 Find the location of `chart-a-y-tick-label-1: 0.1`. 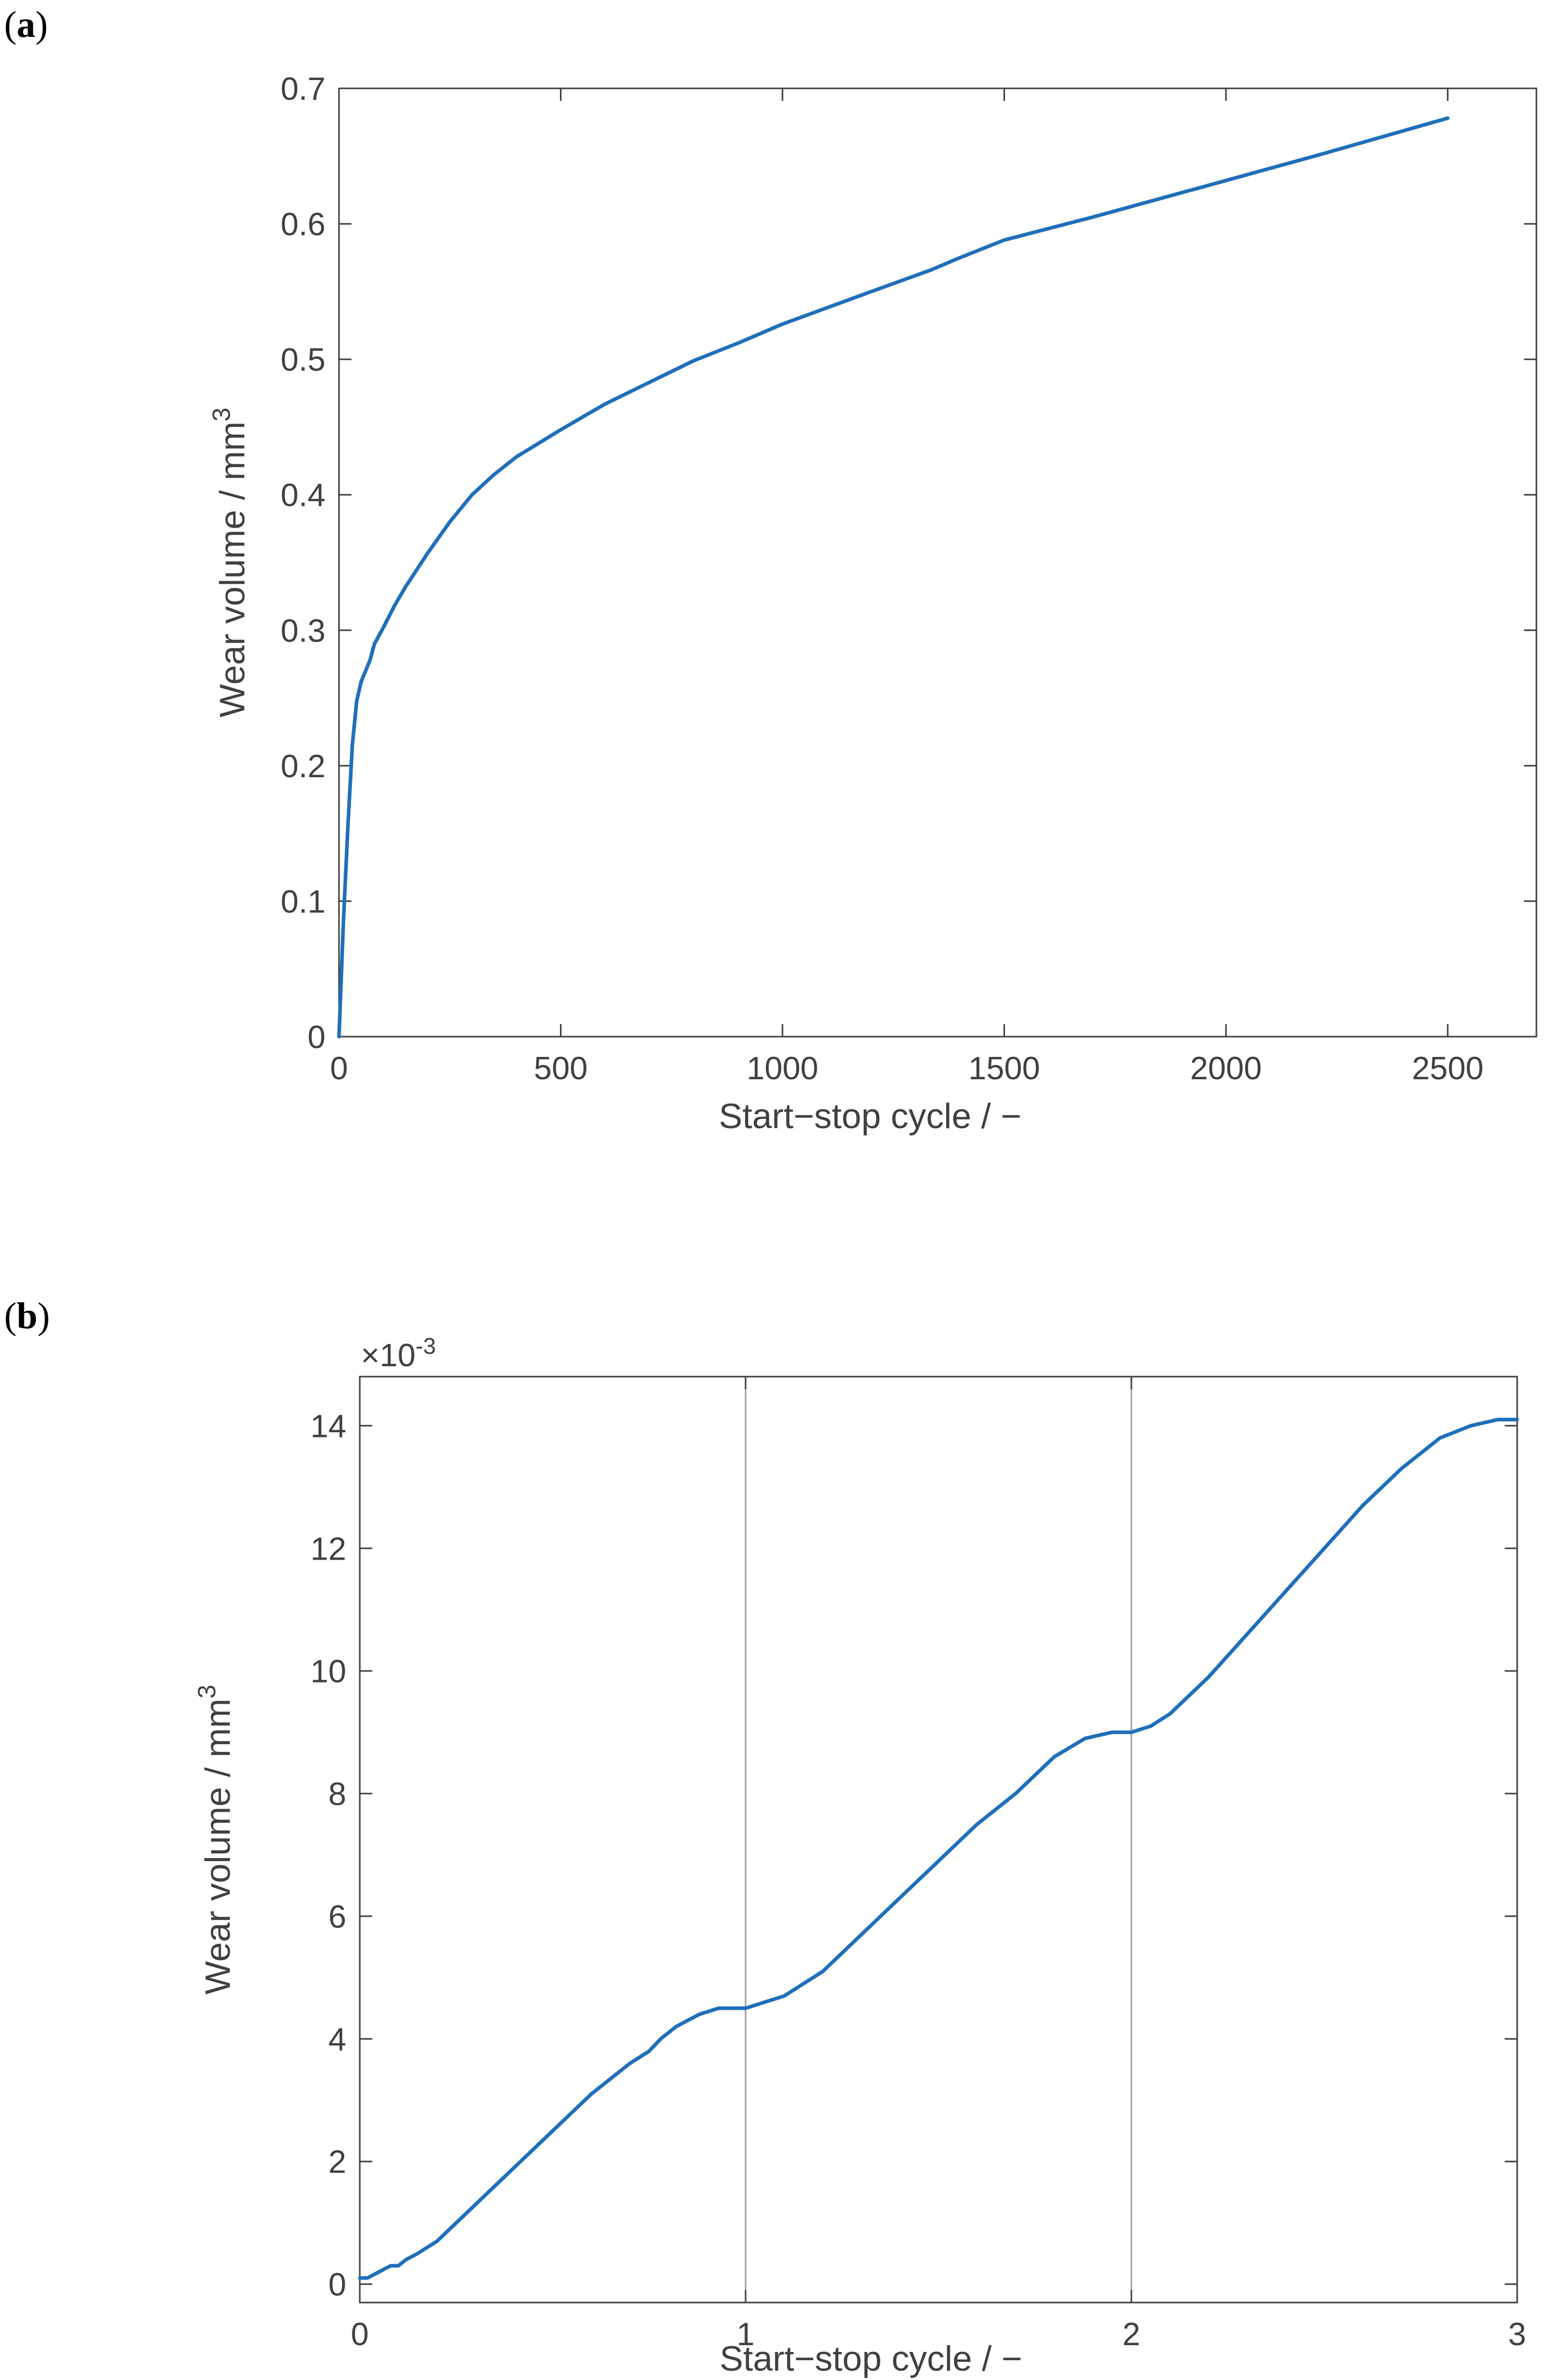

chart-a-y-tick-label-1: 0.1 is located at coordinates (303, 902).